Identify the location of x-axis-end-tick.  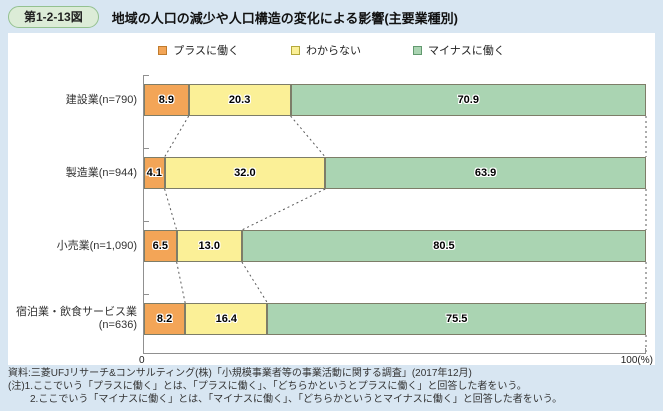
(645, 350).